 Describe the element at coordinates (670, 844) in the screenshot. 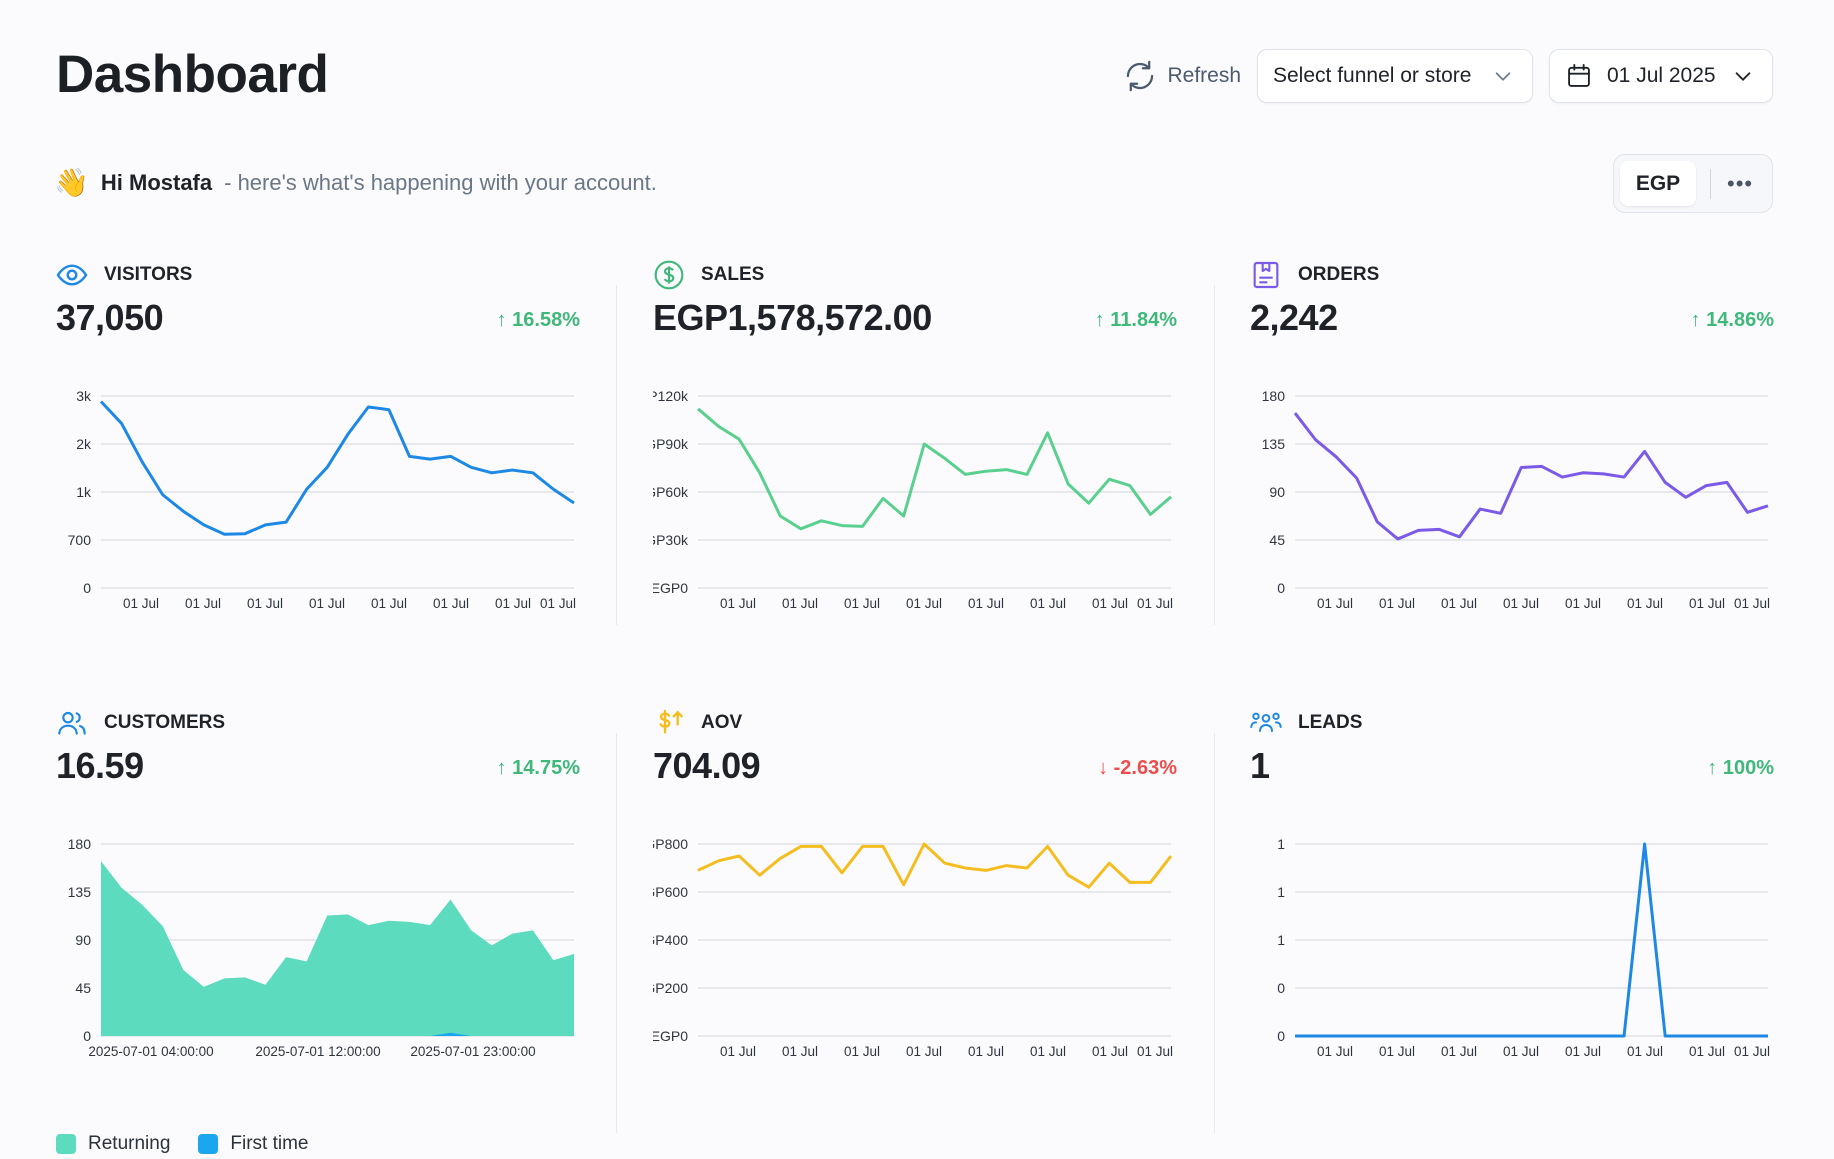

I see `y-tick-label: EGP800` at that location.